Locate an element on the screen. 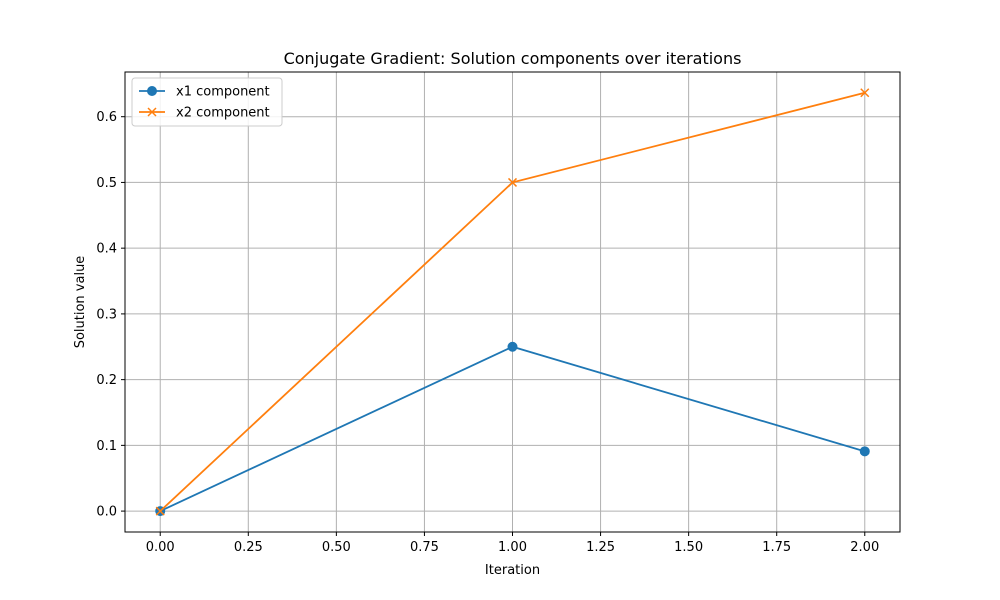 The image size is (1000, 600). x-tick-label: 0.75 is located at coordinates (424, 547).